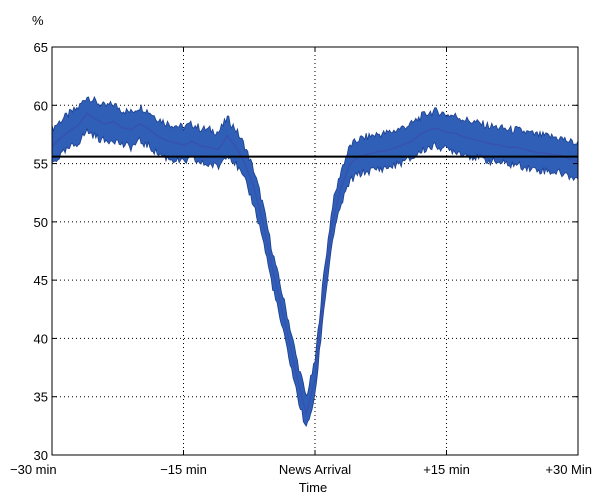 The width and height of the screenshot is (594, 495). I want to click on y-tick-label: 60, so click(41, 105).